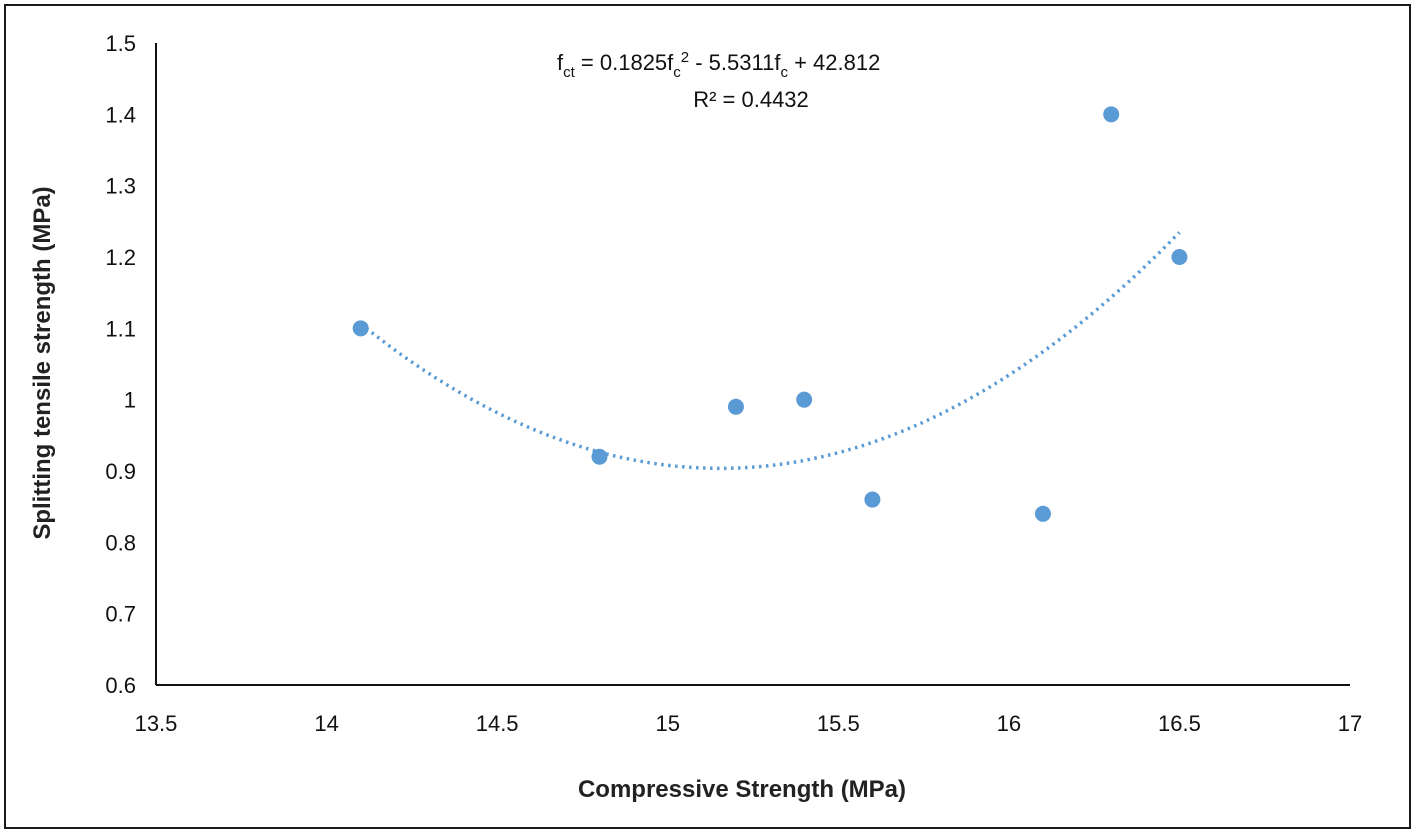 Image resolution: width=1417 pixels, height=835 pixels. Describe the element at coordinates (120, 471) in the screenshot. I see `y-tick-label: 0.9` at that location.